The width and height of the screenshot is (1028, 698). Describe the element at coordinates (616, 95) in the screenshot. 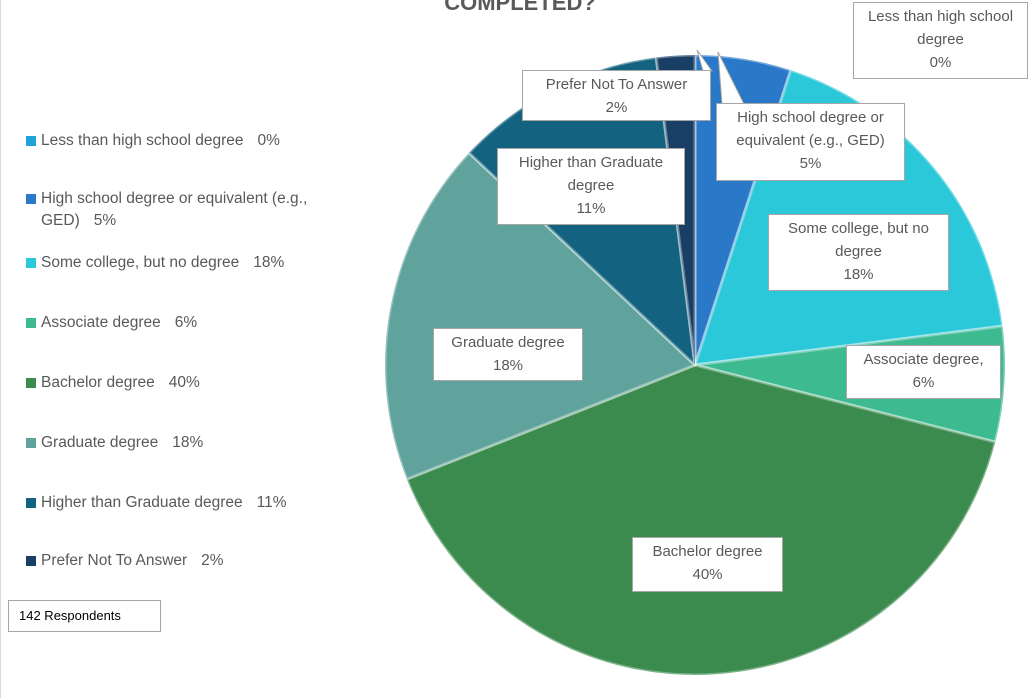

I see `data-label: Prefer Not To Answer 2%` at that location.